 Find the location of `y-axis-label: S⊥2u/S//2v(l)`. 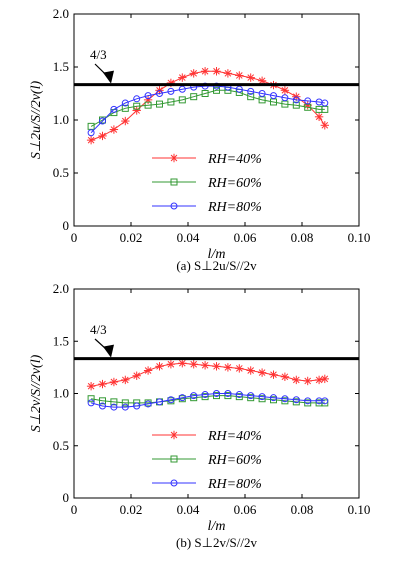

y-axis-label: S⊥2u/S//2v(l) is located at coordinates (36, 120).